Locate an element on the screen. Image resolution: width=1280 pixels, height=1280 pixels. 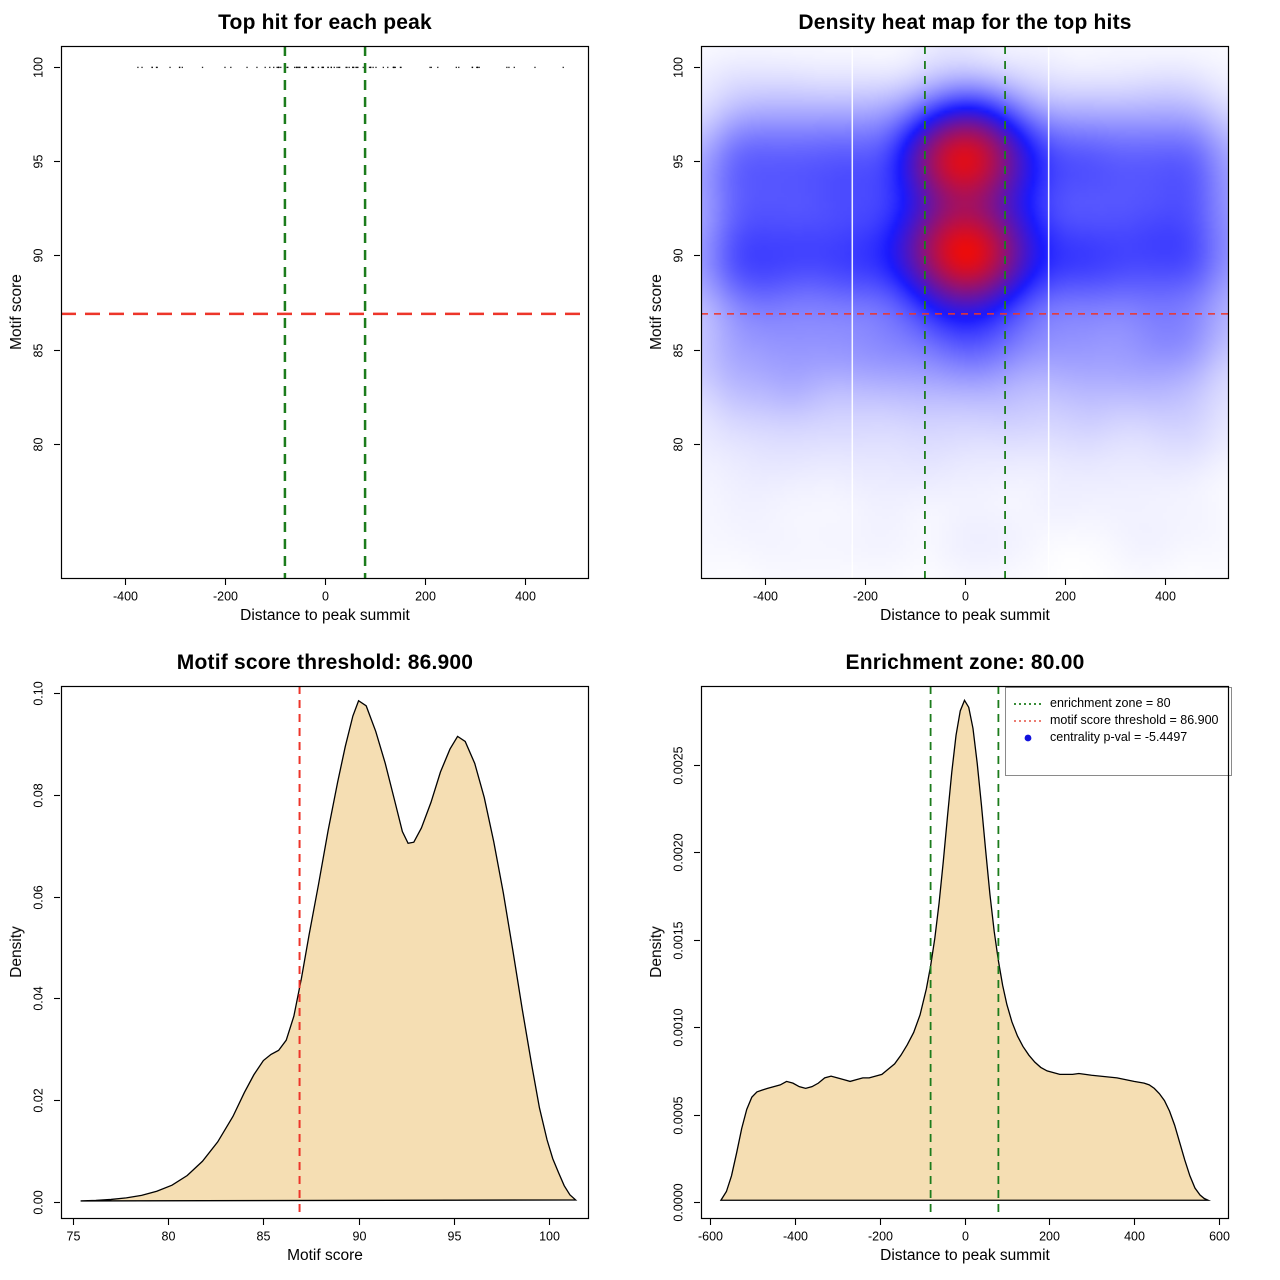
legend-item-centrality-pval: centrality p-val = -5.4497 is located at coordinates (1119, 737).